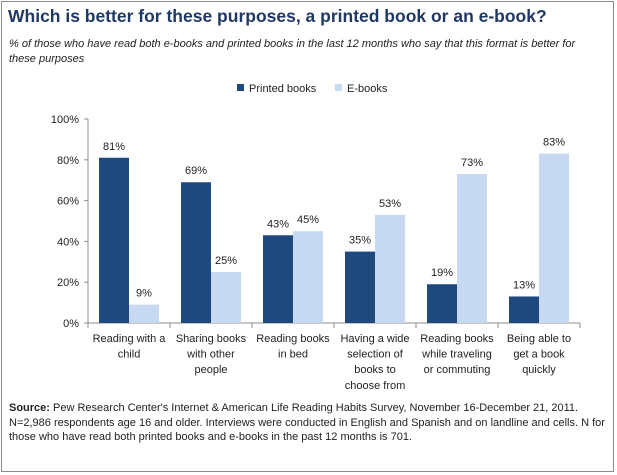 This screenshot has height=475, width=617. What do you see at coordinates (68, 242) in the screenshot?
I see `y-tick-label: 40%` at bounding box center [68, 242].